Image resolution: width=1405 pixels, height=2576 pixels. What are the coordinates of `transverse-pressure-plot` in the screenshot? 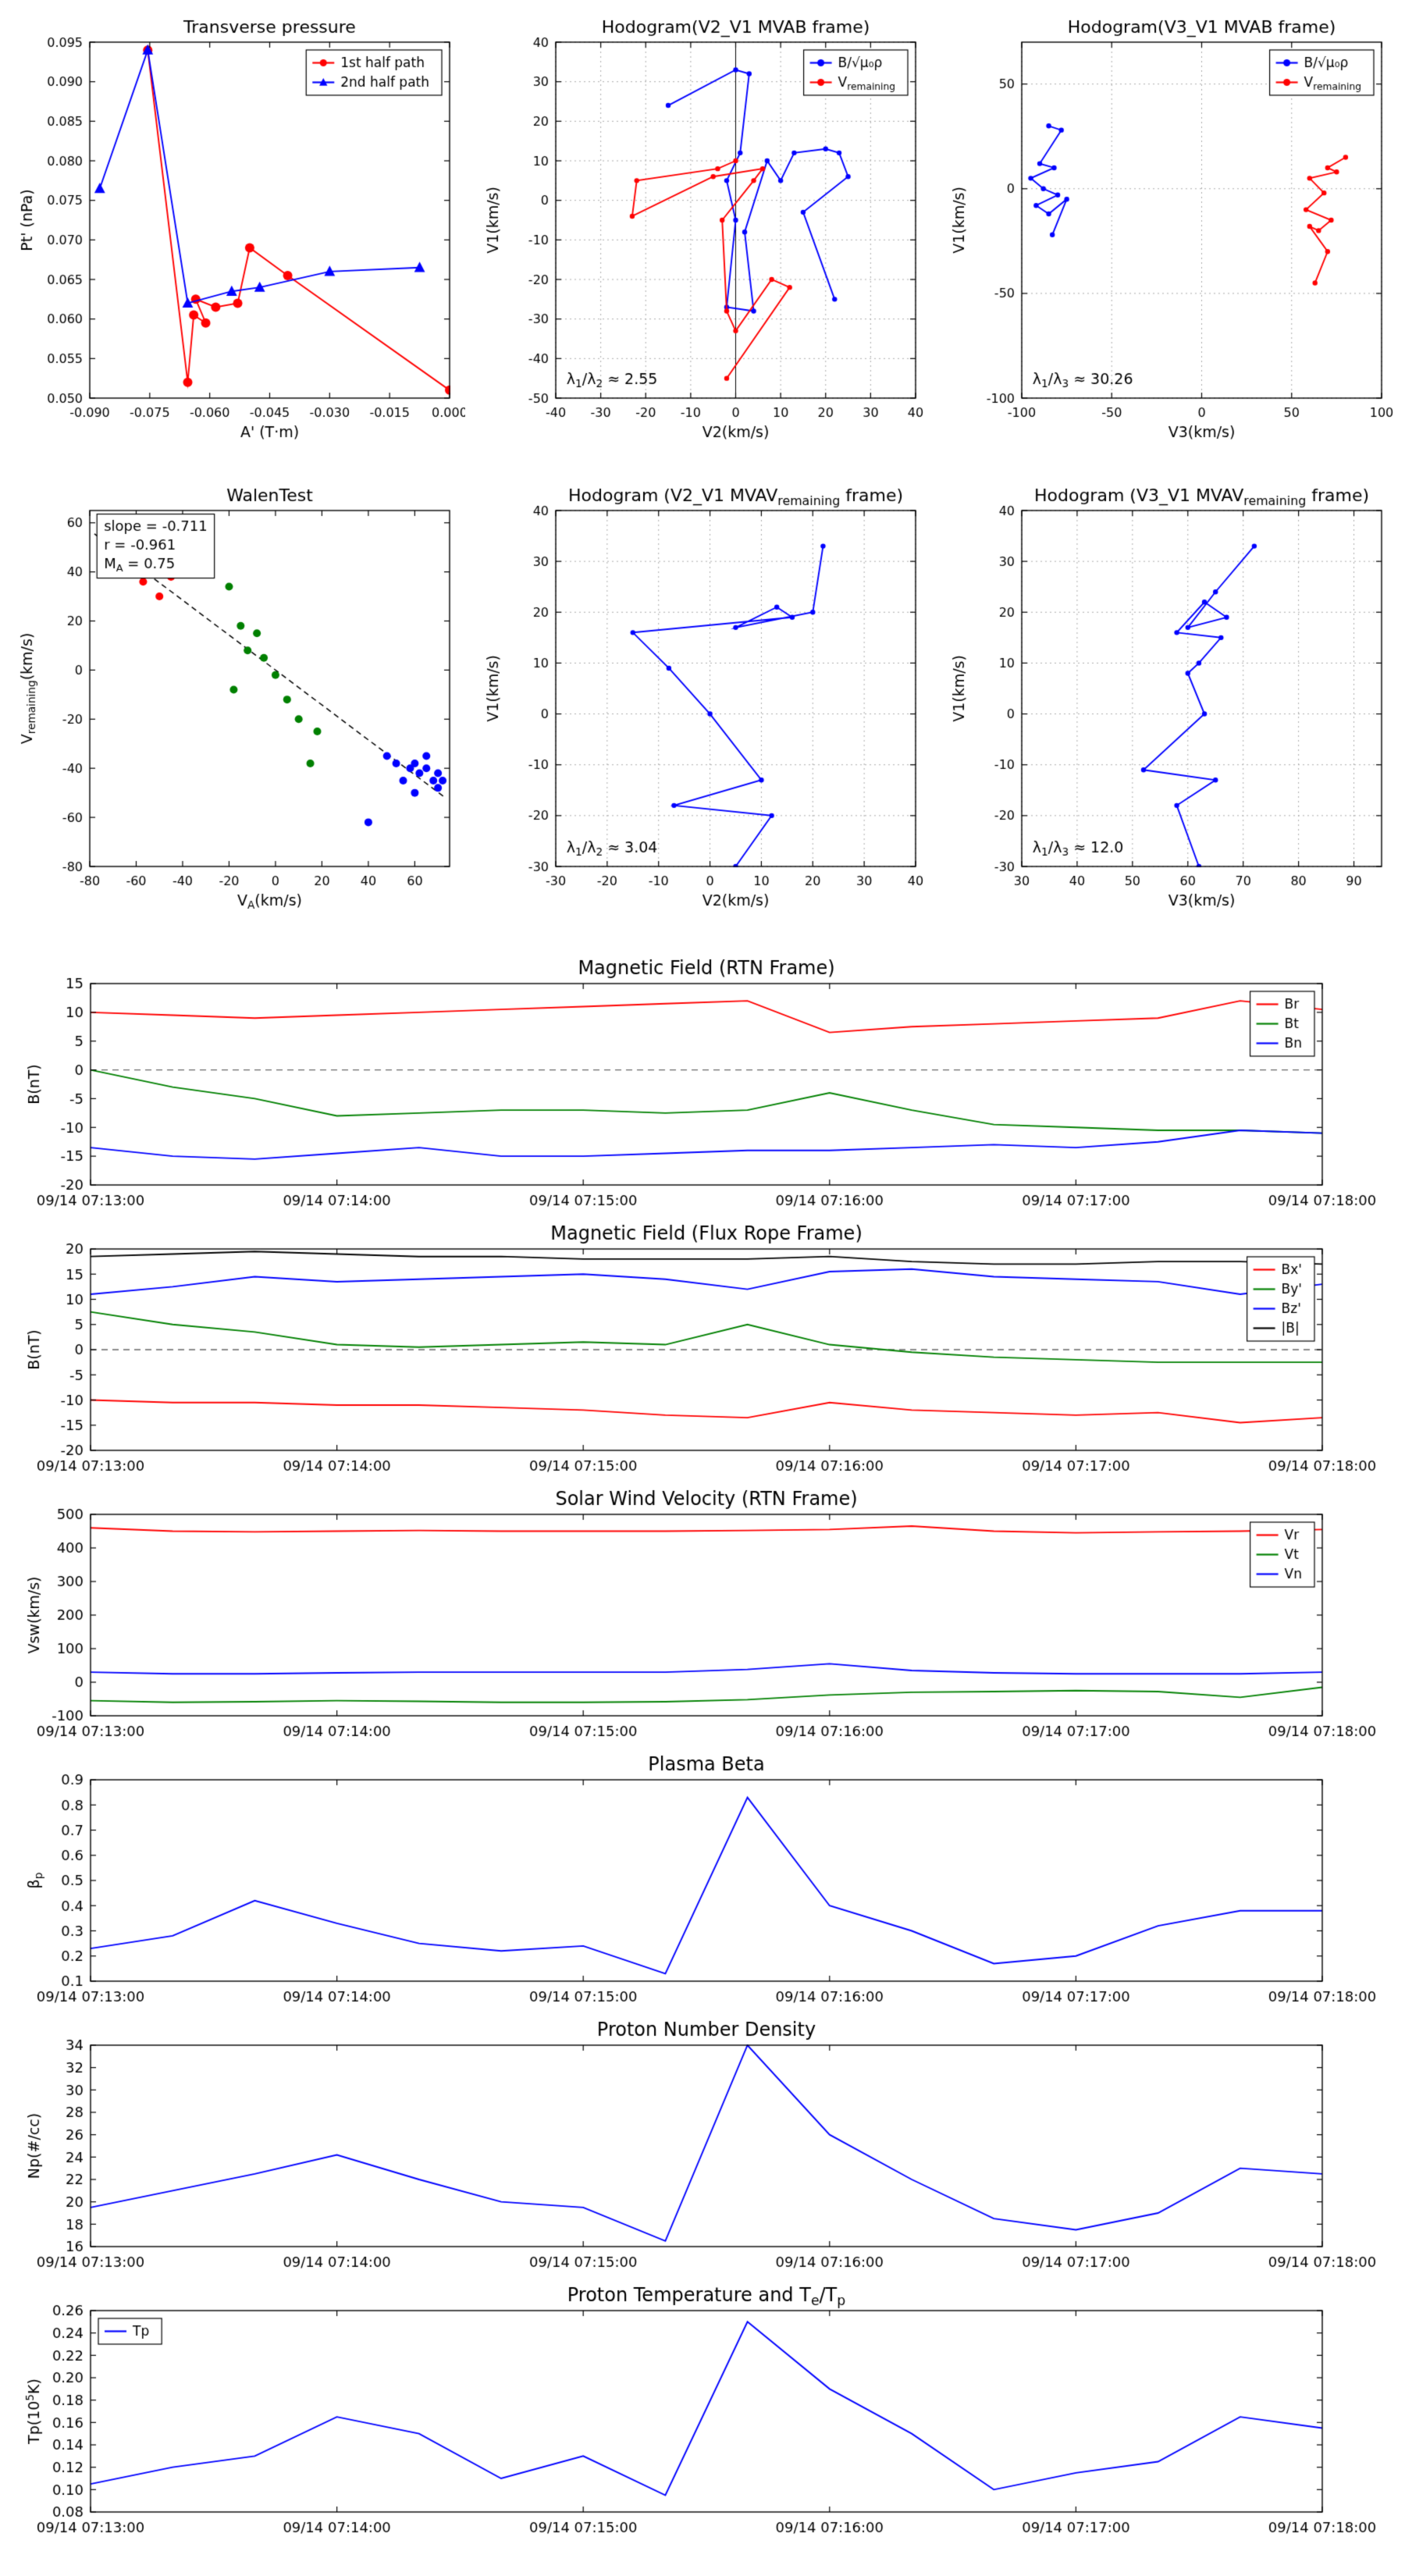 It's located at (237, 230).